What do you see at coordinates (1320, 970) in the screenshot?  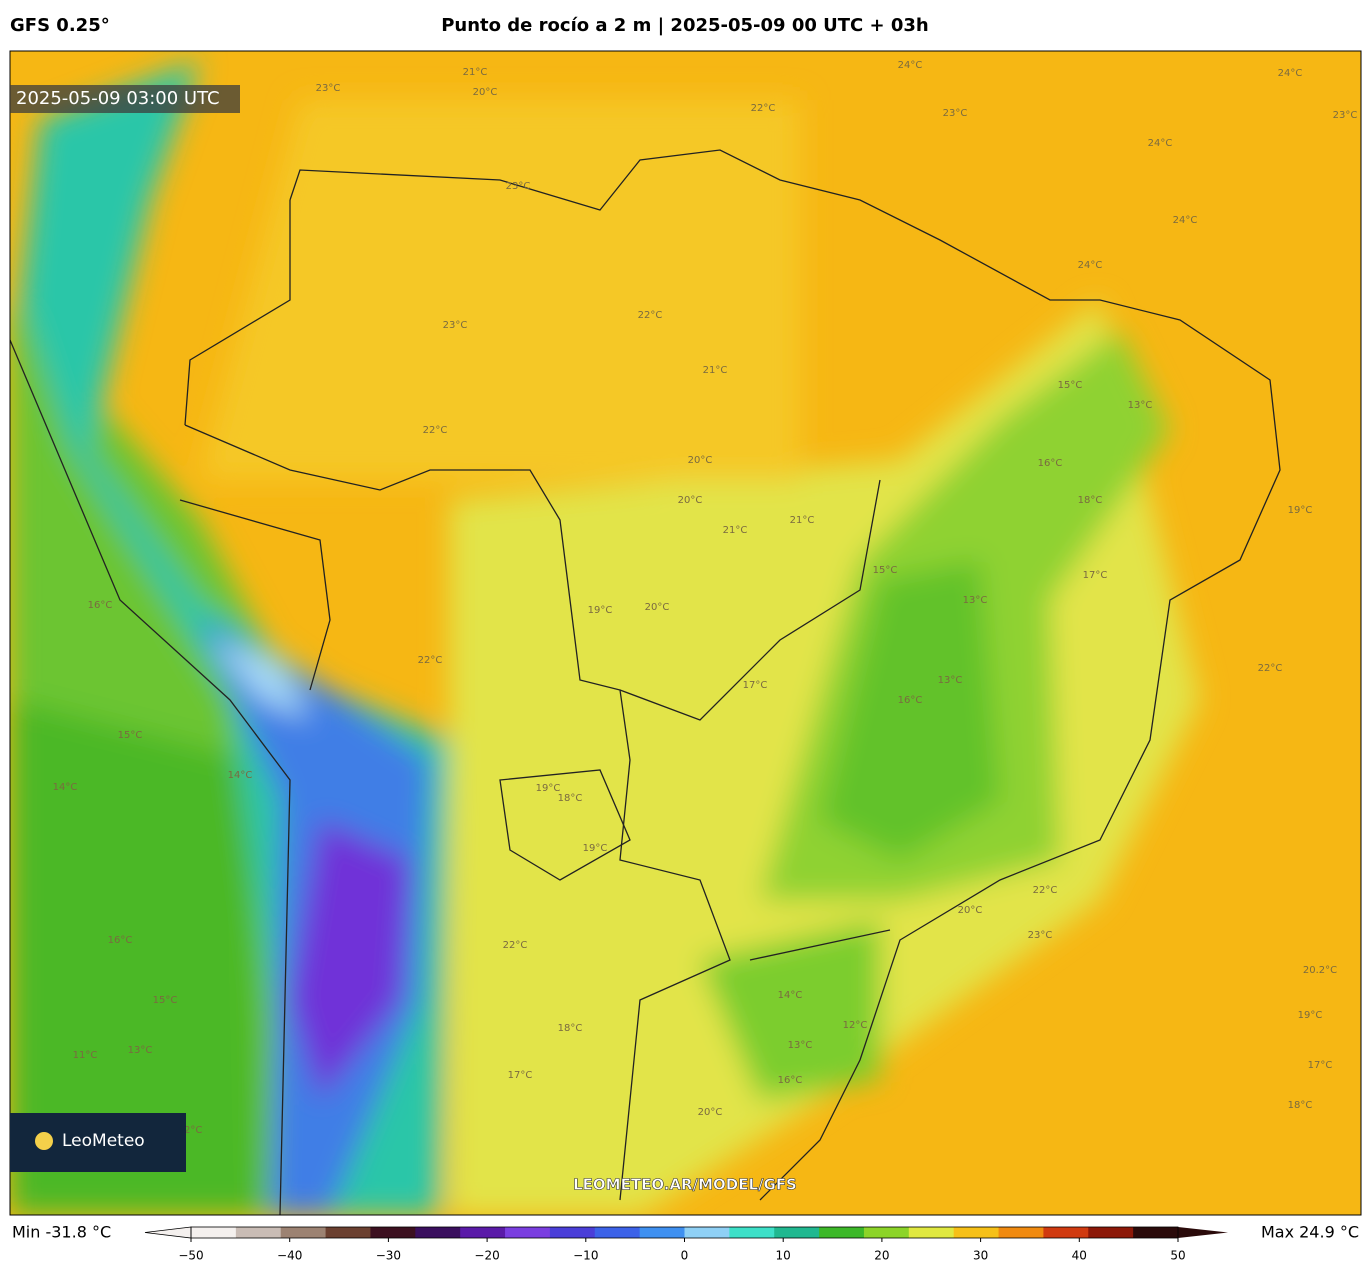 I see `contour-label: 20.2°C` at bounding box center [1320, 970].